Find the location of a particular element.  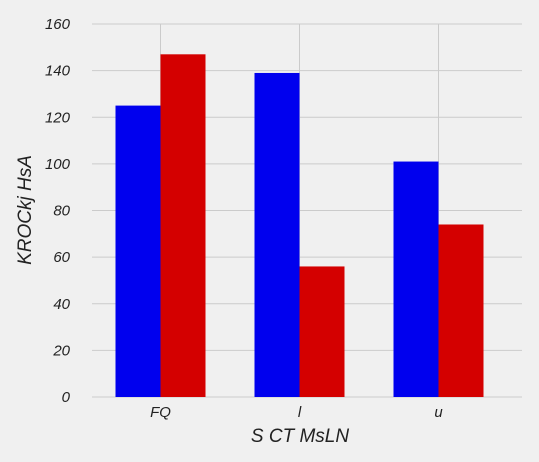

y-tick-label: 20 is located at coordinates (61, 350).